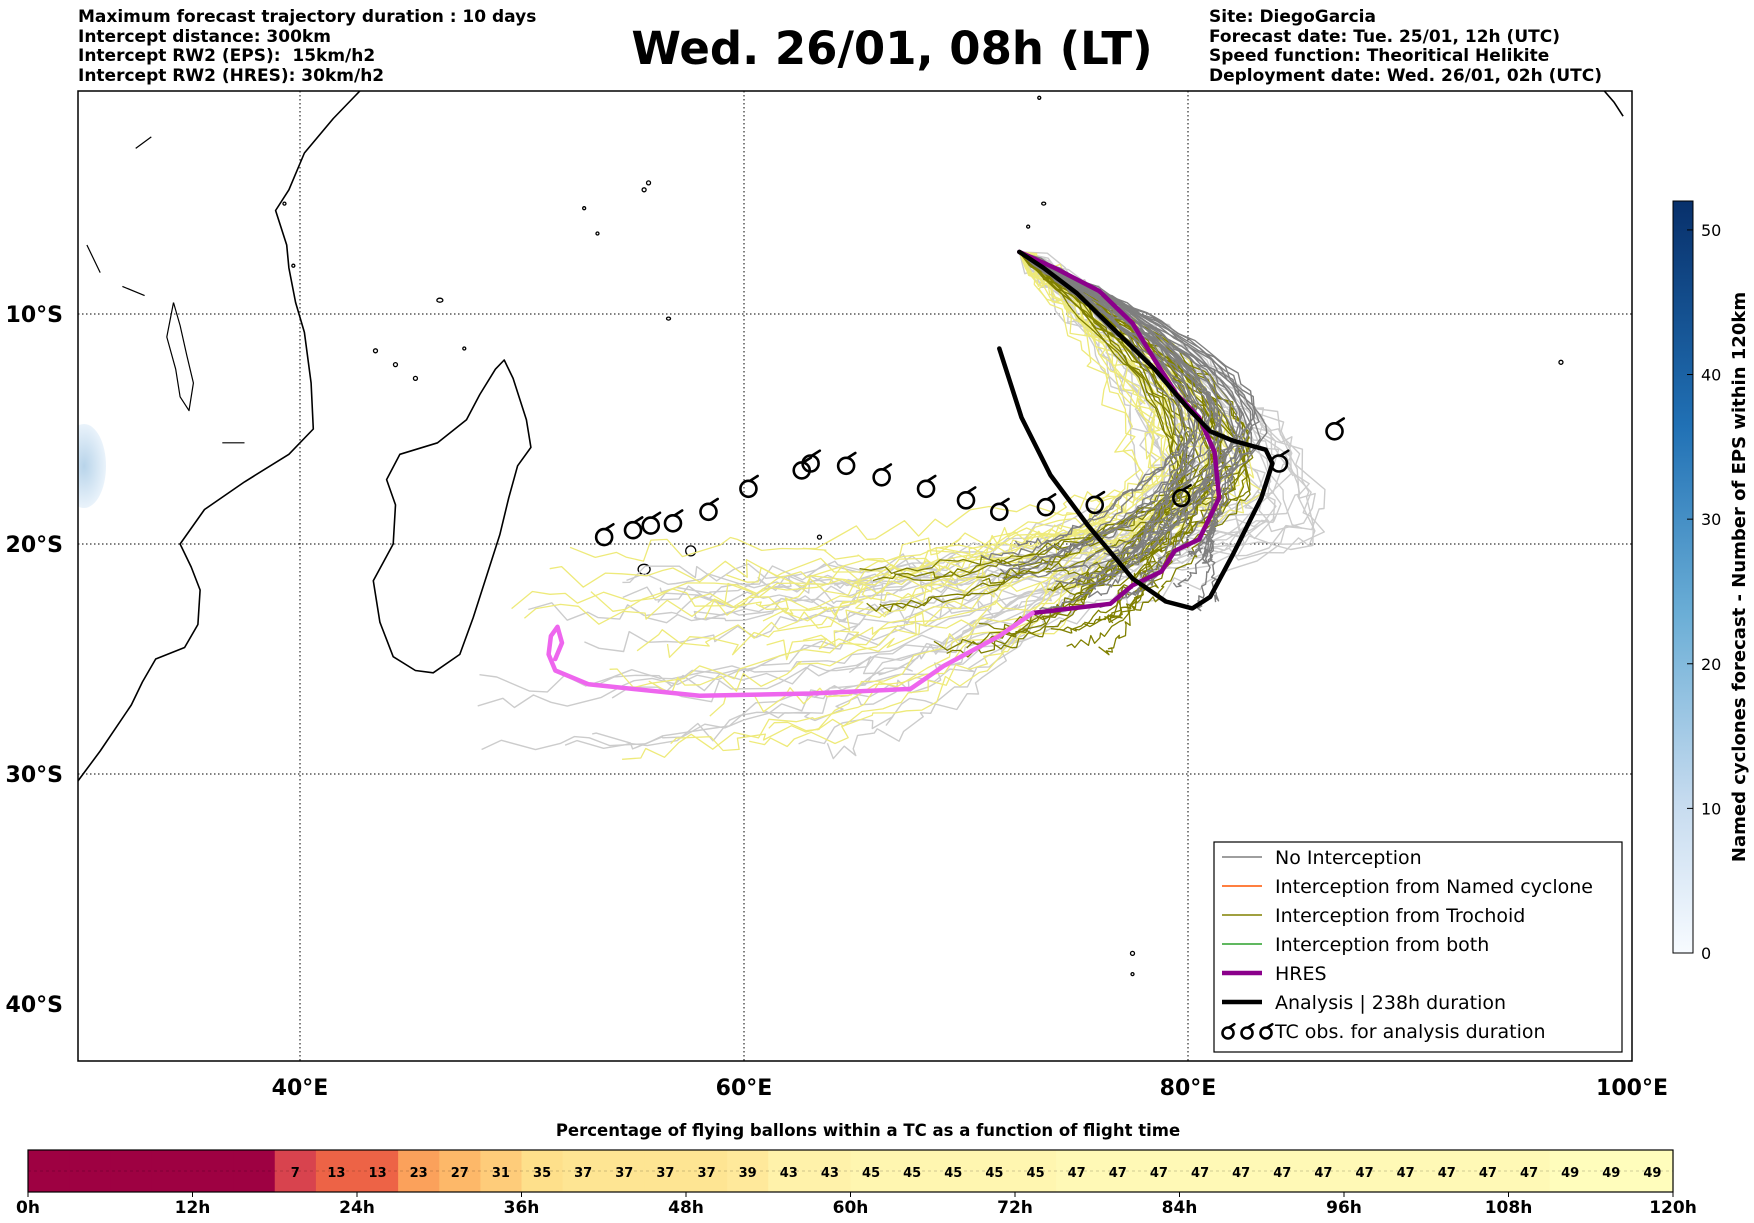 This screenshot has width=1754, height=1223. What do you see at coordinates (789, 1173) in the screenshot?
I see `strip-cell-value: 43` at bounding box center [789, 1173].